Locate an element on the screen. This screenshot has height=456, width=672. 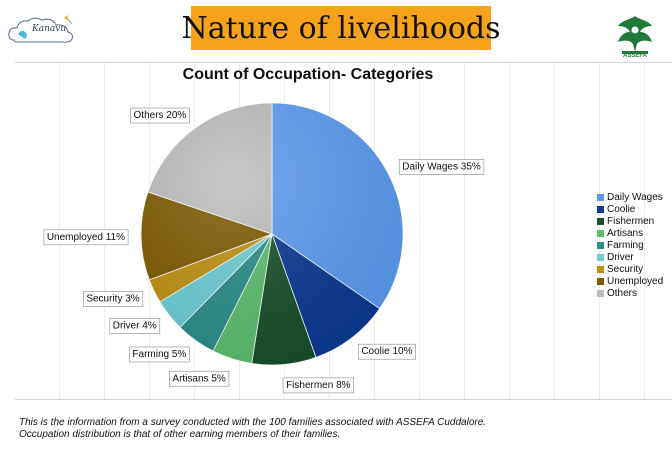
legend-label-farming: Farming is located at coordinates (625, 245).